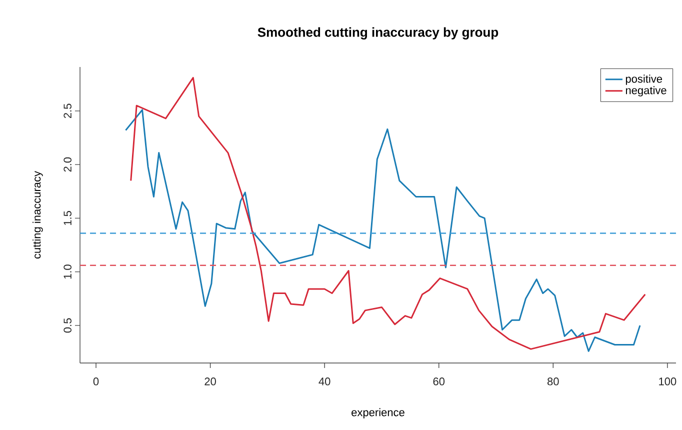 This screenshot has width=682, height=430. Describe the element at coordinates (68, 111) in the screenshot. I see `y-tick-label: 2.5` at that location.